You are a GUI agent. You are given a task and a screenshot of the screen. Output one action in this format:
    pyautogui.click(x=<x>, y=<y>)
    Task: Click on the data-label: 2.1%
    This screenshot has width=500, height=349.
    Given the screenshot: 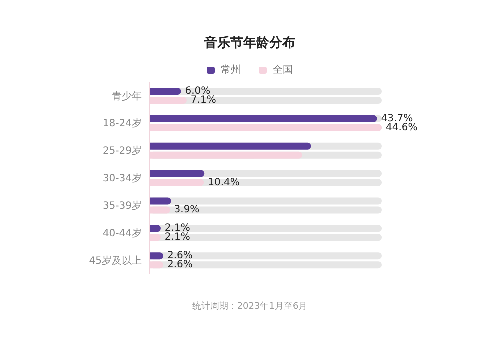 What is the action you would take?
    pyautogui.click(x=177, y=238)
    